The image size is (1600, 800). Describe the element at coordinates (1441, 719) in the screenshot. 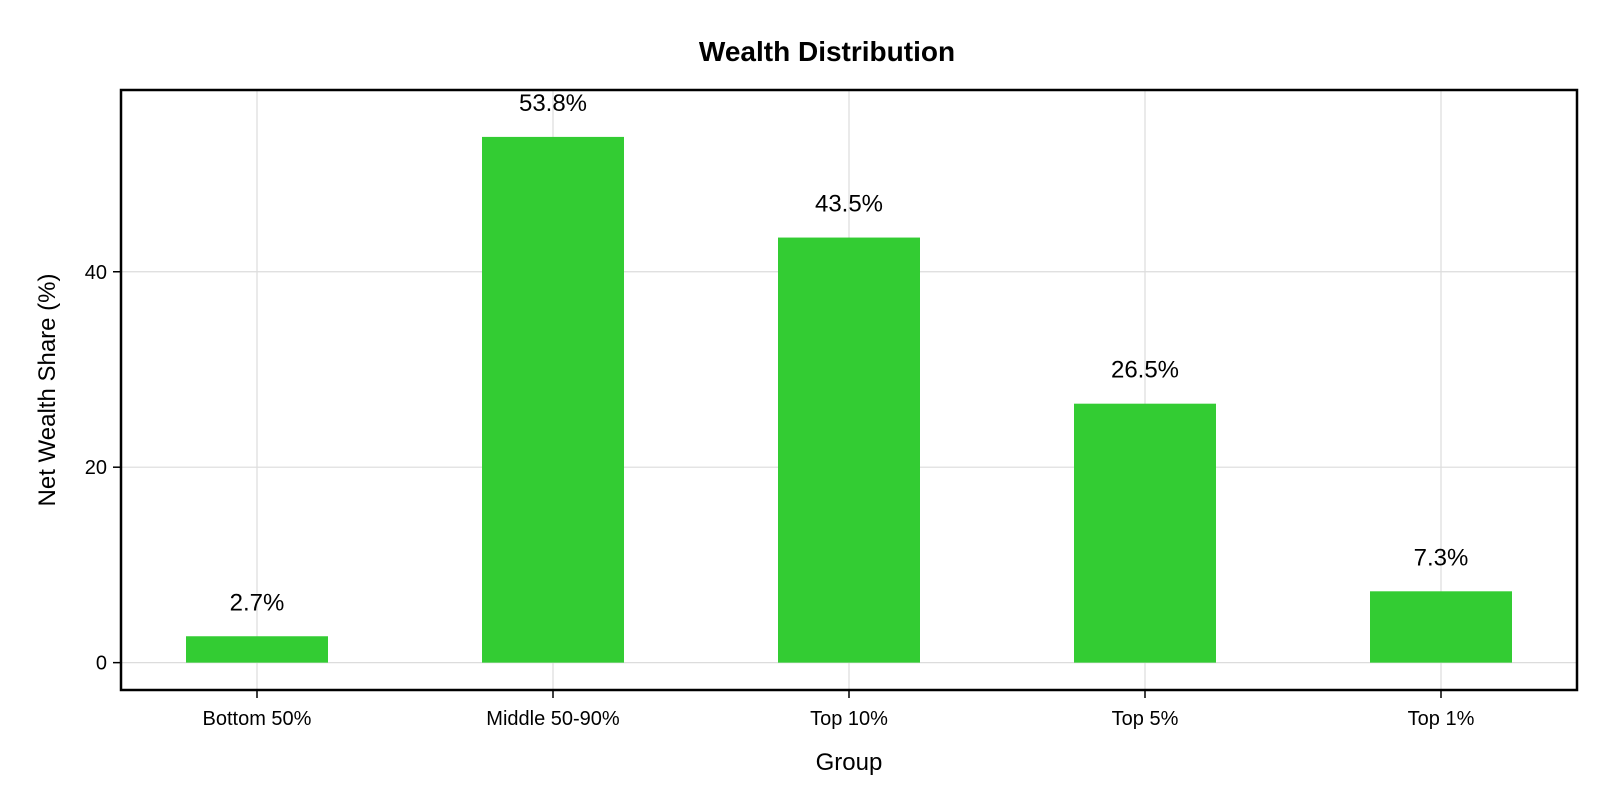

I see `x-tick-label: Top 1%` at that location.